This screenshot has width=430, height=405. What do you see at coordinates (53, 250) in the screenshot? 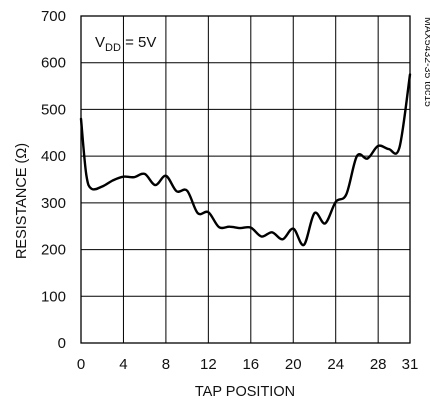
I see `y-tick-label: 200` at bounding box center [53, 250].